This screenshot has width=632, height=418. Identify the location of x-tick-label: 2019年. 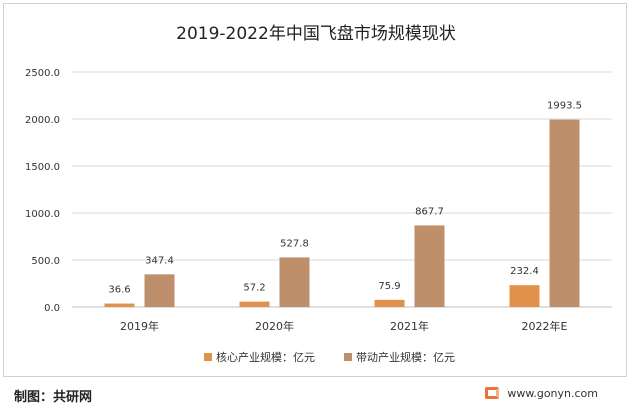
(139, 326).